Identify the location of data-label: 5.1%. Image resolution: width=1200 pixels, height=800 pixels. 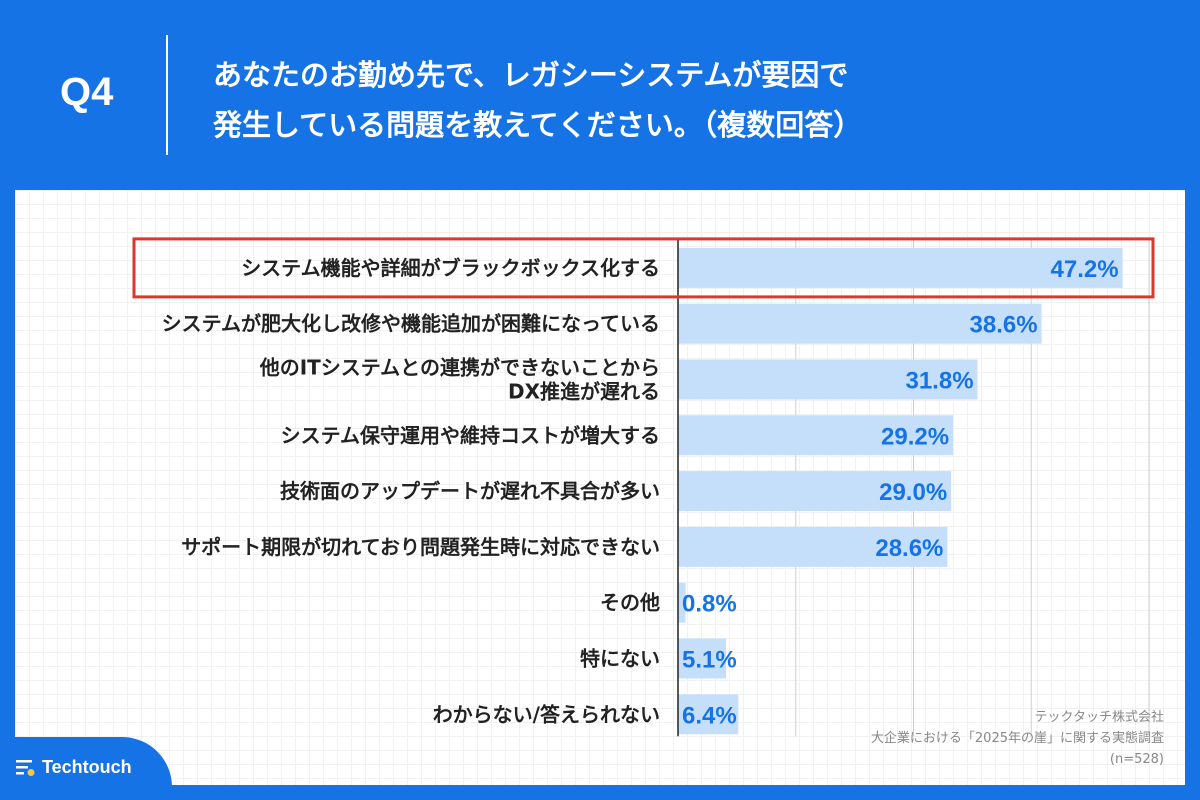
(709, 660).